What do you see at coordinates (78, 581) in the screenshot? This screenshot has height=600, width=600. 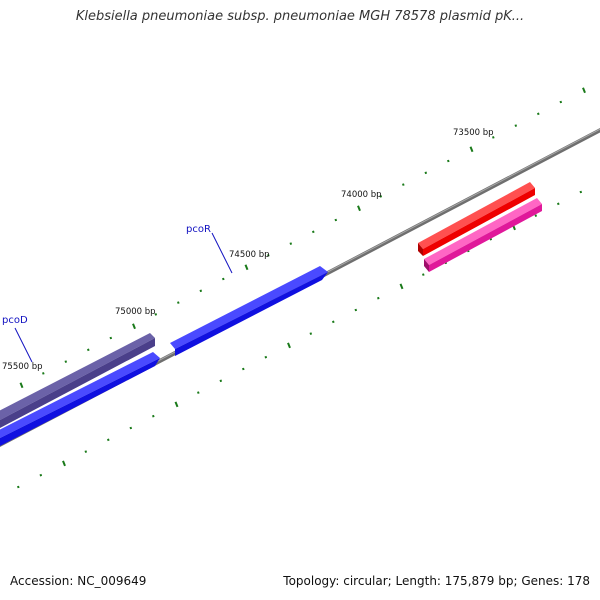 I see `accession-text: Accession: NC_009649` at bounding box center [78, 581].